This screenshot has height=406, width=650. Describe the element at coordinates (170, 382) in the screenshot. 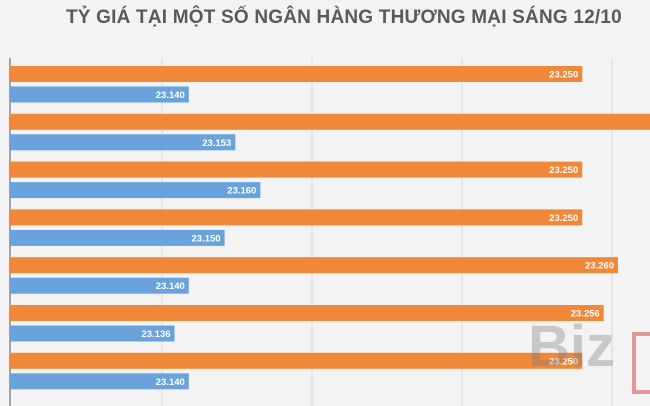

I see `data-label-blue-6: 23.140` at that location.